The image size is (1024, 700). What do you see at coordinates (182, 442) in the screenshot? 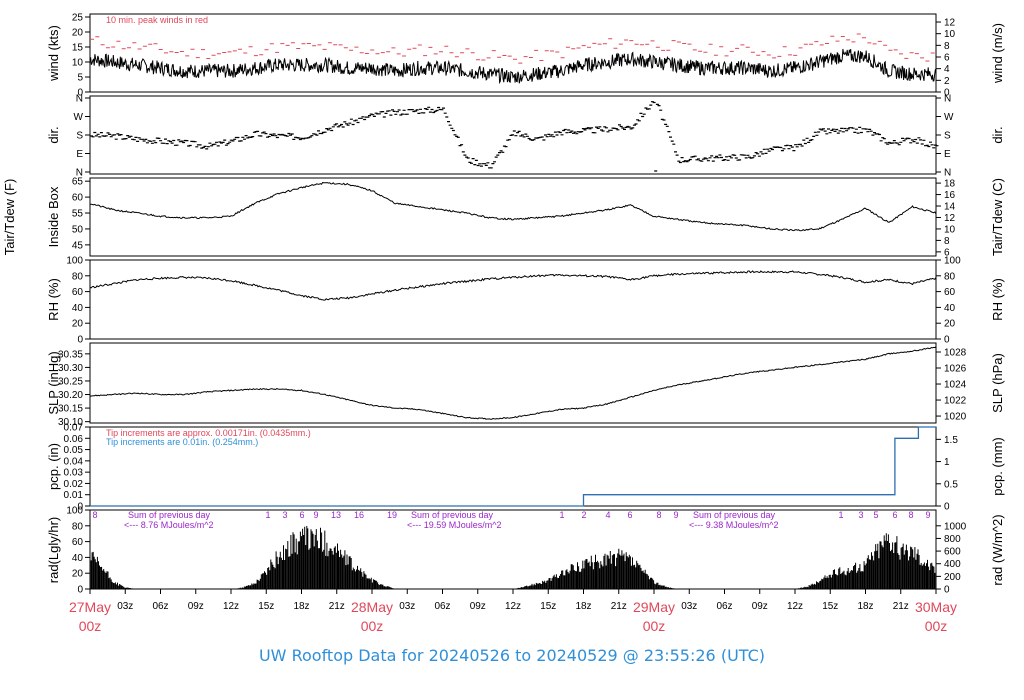
I see `tip-note-2: Tip increments are 0.01in. (0.254mm.)` at bounding box center [182, 442].